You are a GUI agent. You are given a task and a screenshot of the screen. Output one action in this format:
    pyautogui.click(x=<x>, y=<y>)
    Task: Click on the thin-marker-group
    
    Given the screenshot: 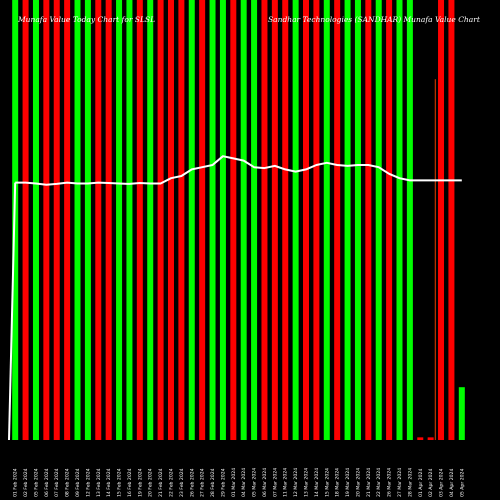 What is the action you would take?
    pyautogui.click(x=435, y=259)
    